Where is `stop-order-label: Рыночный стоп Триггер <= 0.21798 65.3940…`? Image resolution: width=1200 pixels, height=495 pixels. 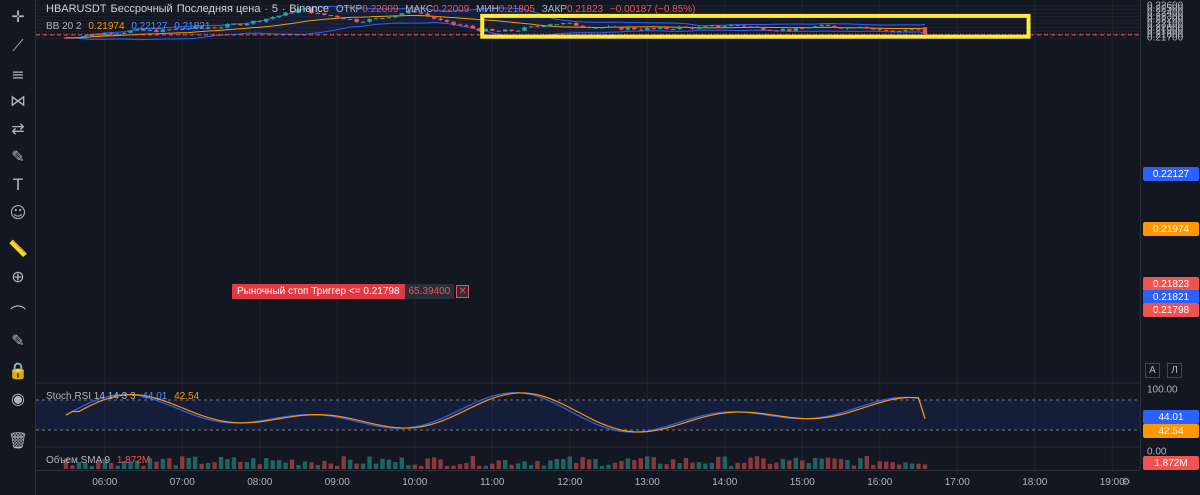
stop-order-label: Рыночный стоп Триггер <= 0.21798 65.3940… is located at coordinates (351, 291).